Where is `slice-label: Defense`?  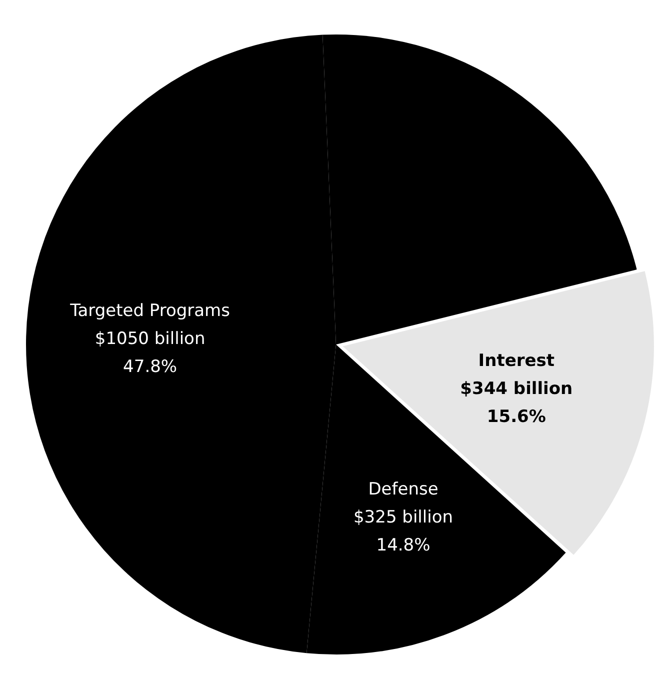 slice-label: Defense is located at coordinates (403, 489).